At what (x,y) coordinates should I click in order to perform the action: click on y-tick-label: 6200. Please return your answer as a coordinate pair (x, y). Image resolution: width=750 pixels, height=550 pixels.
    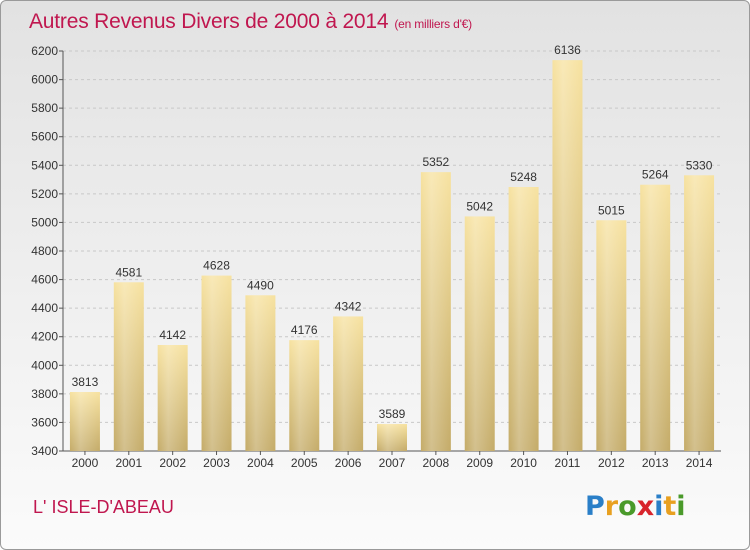
    Looking at the image, I should click on (44, 51).